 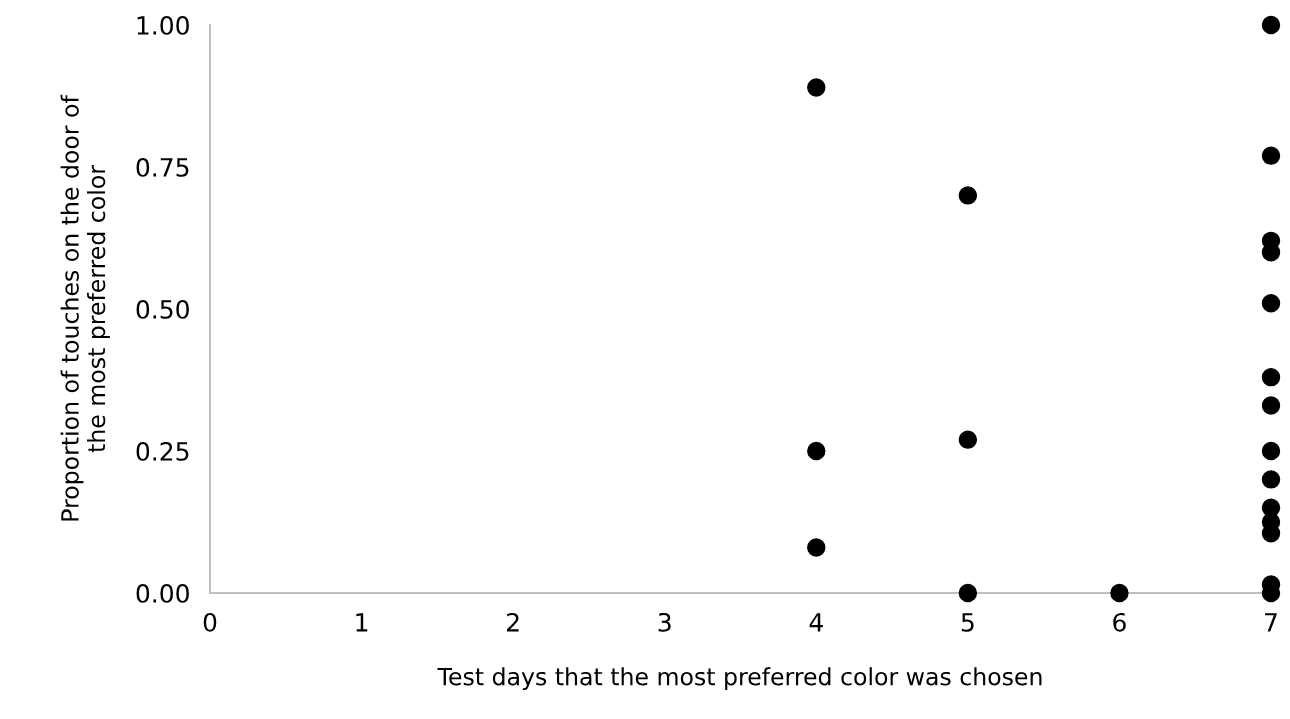 I want to click on x-tick-label: 5, so click(x=967, y=622).